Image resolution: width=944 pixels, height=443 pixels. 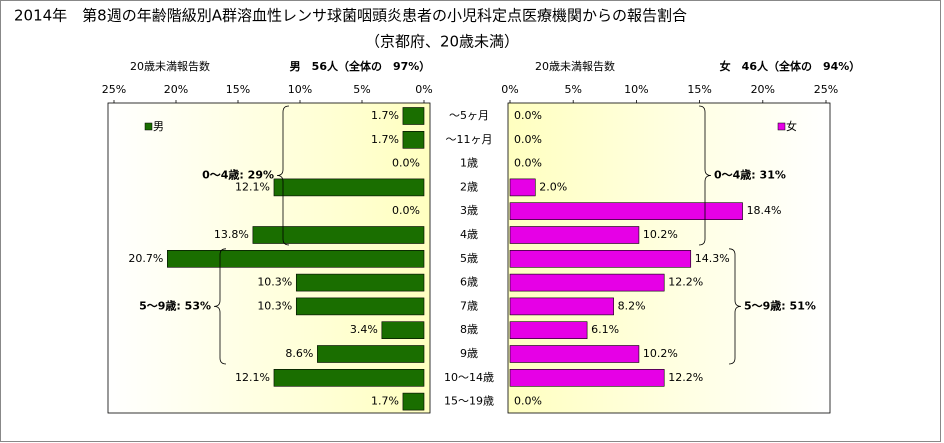 What do you see at coordinates (175, 305) in the screenshot?
I see `annotation: 5～9歳: 53%` at bounding box center [175, 305].